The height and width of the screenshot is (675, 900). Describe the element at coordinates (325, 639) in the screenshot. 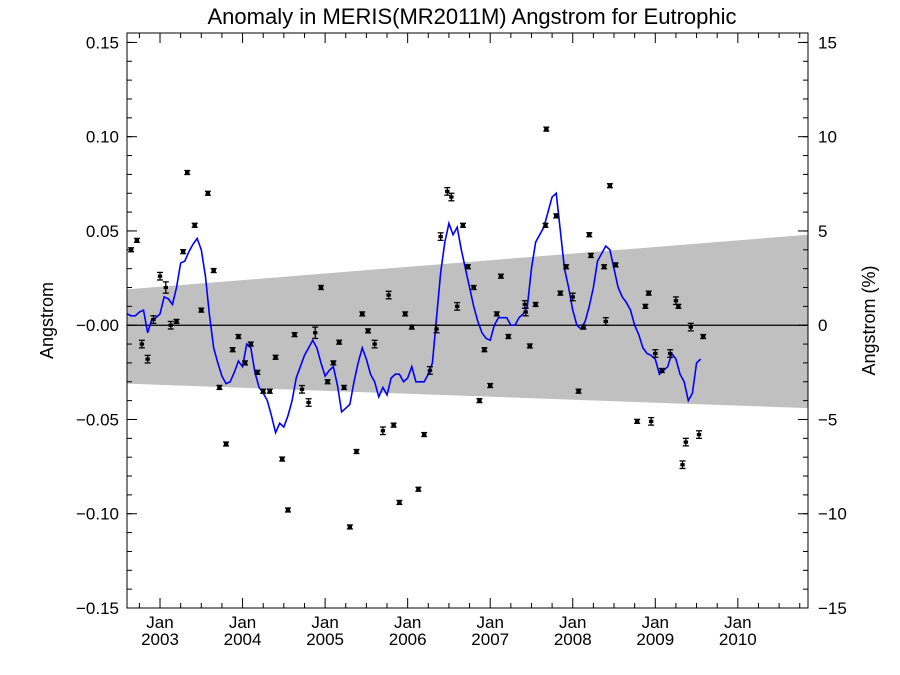

I see `x-tick-year: 2005` at that location.